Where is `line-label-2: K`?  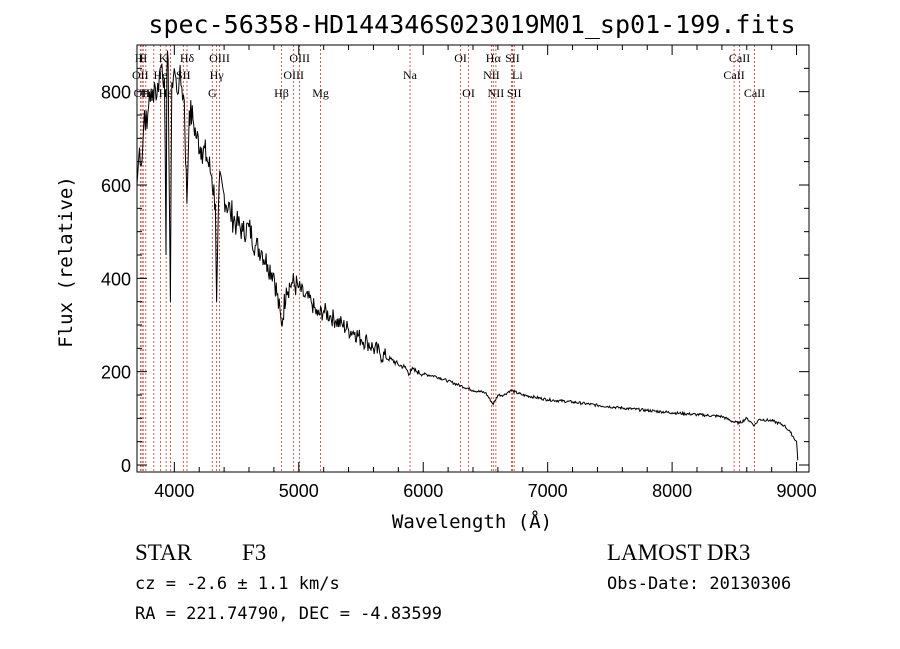 line-label-2: K is located at coordinates (163, 58).